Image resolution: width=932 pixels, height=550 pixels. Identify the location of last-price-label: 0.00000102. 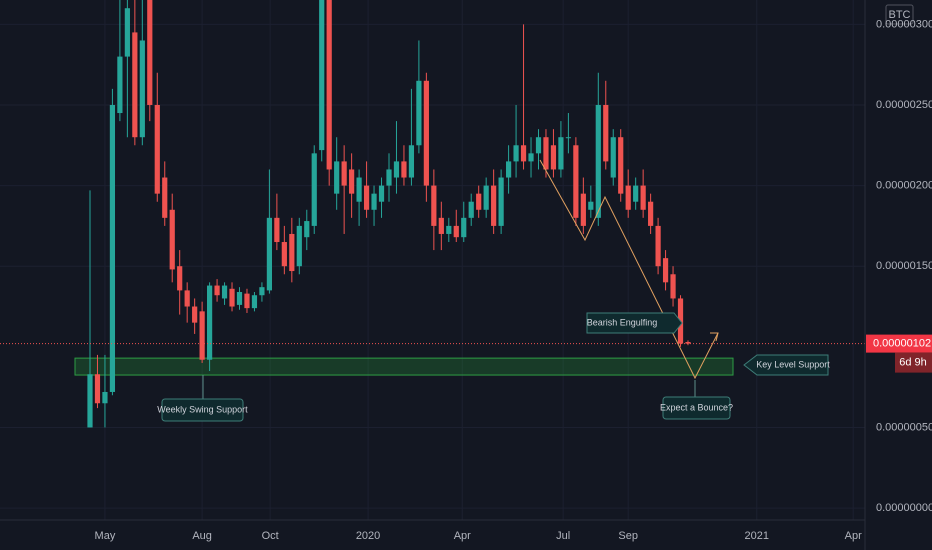
(902, 344).